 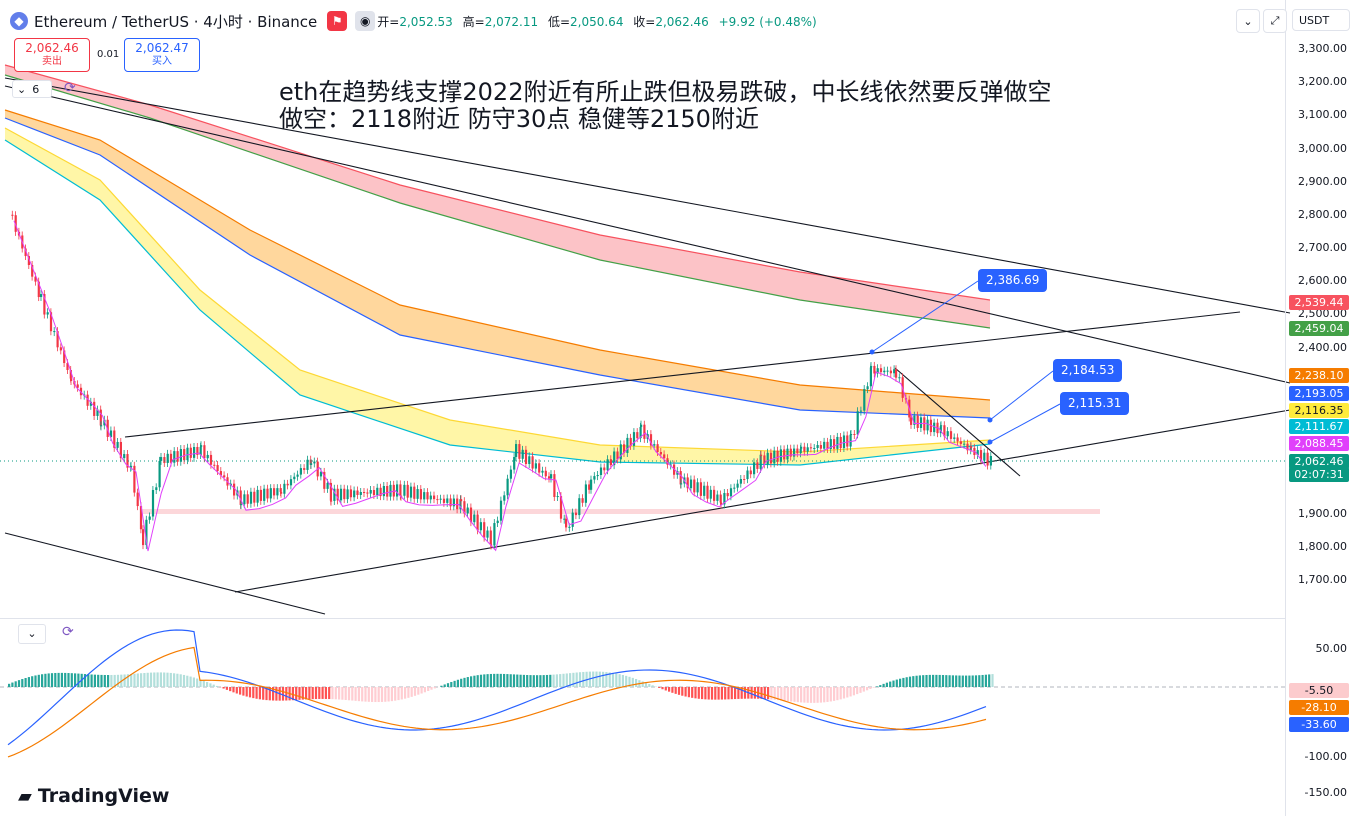 I want to click on price-axis-tick: 3,100.00, so click(x=1322, y=114).